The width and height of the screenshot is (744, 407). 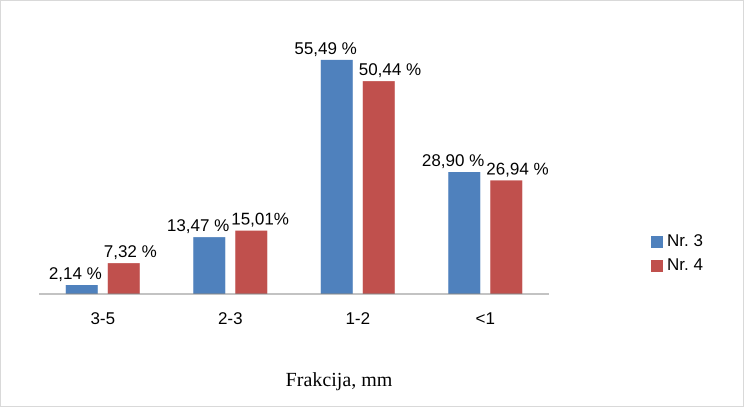 What do you see at coordinates (260, 219) in the screenshot?
I see `data-label: 15,01%` at bounding box center [260, 219].